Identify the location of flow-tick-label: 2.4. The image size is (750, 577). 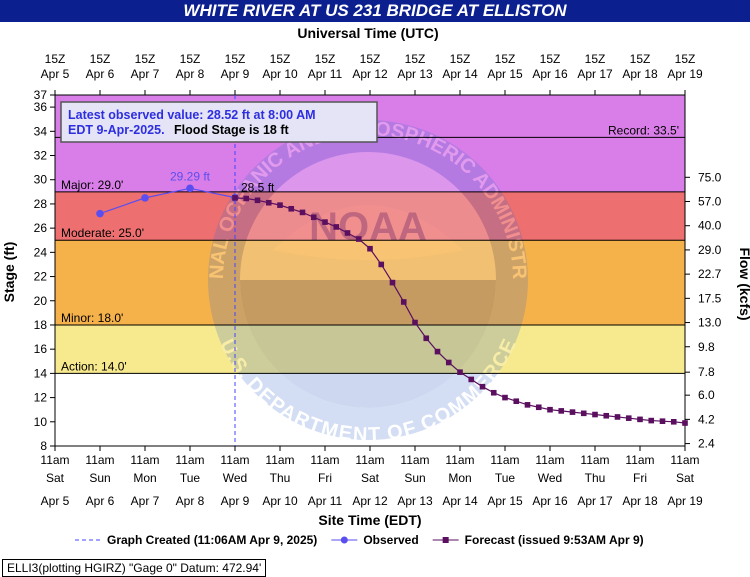
(706, 444).